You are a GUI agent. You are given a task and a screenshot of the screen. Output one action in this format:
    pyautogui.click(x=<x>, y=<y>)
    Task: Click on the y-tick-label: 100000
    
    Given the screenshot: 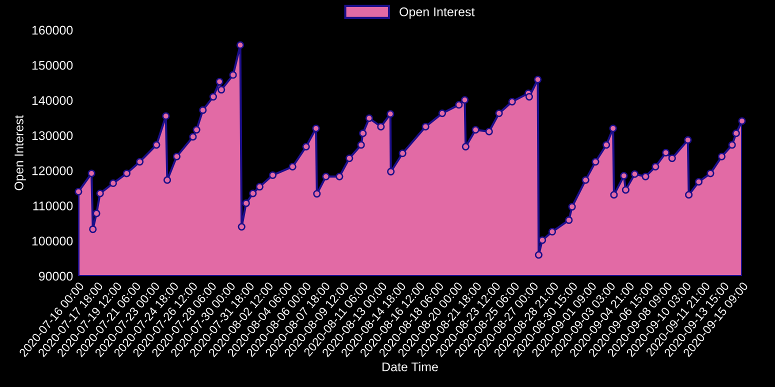 What is the action you would take?
    pyautogui.click(x=52, y=241)
    